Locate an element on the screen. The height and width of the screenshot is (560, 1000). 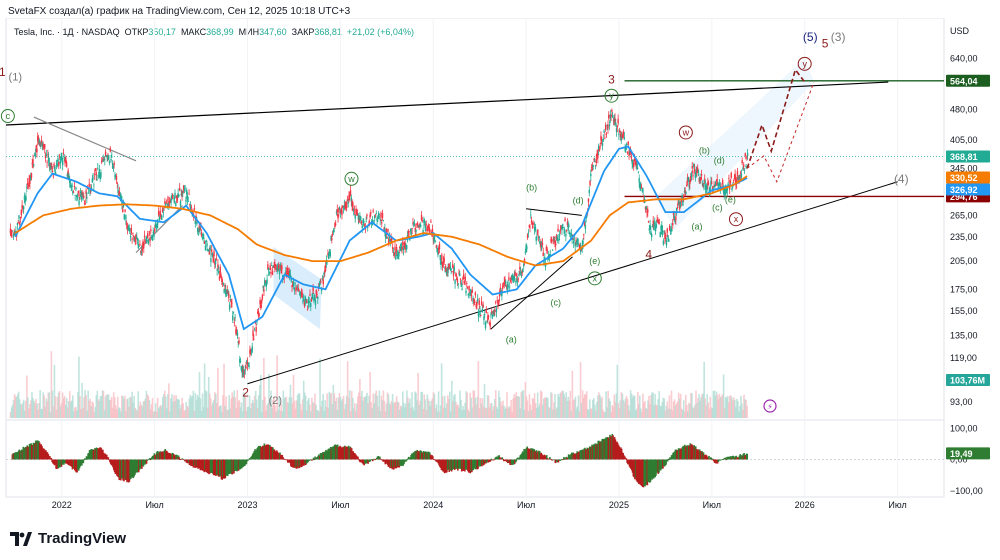
price-axis-badge-label: 294,76 is located at coordinates (964, 197).